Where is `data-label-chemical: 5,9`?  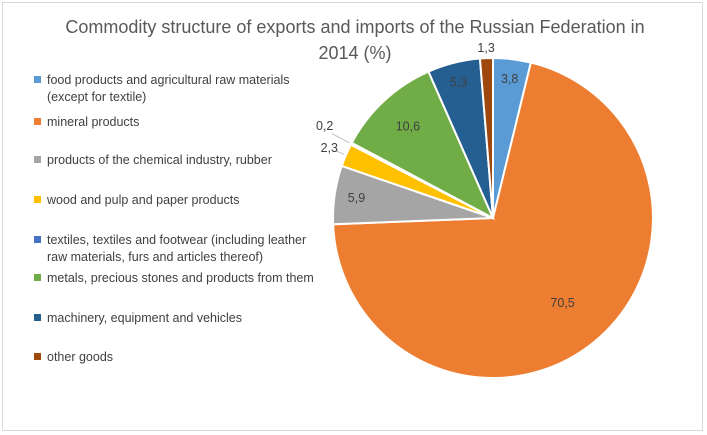
data-label-chemical: 5,9 is located at coordinates (356, 198).